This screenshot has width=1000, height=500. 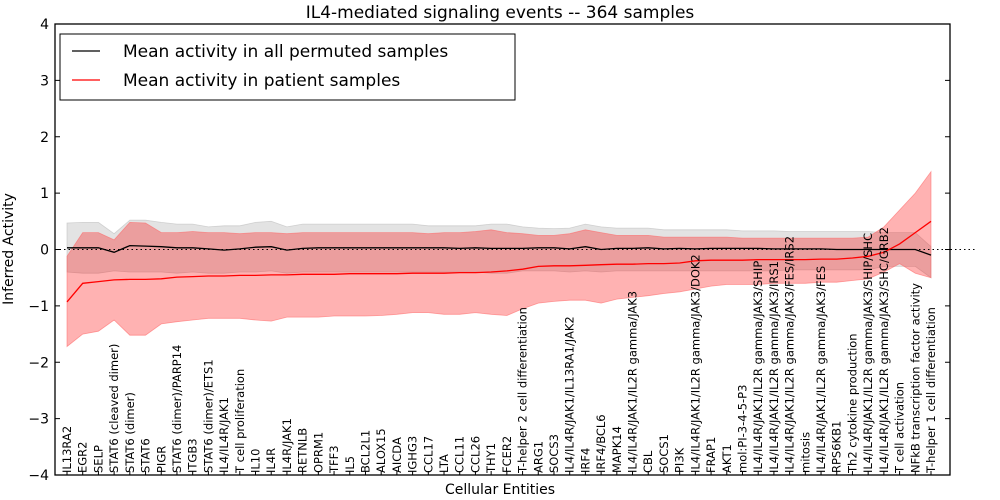 What do you see at coordinates (193, 455) in the screenshot?
I see `x-tick-label: ITGB3` at bounding box center [193, 455].